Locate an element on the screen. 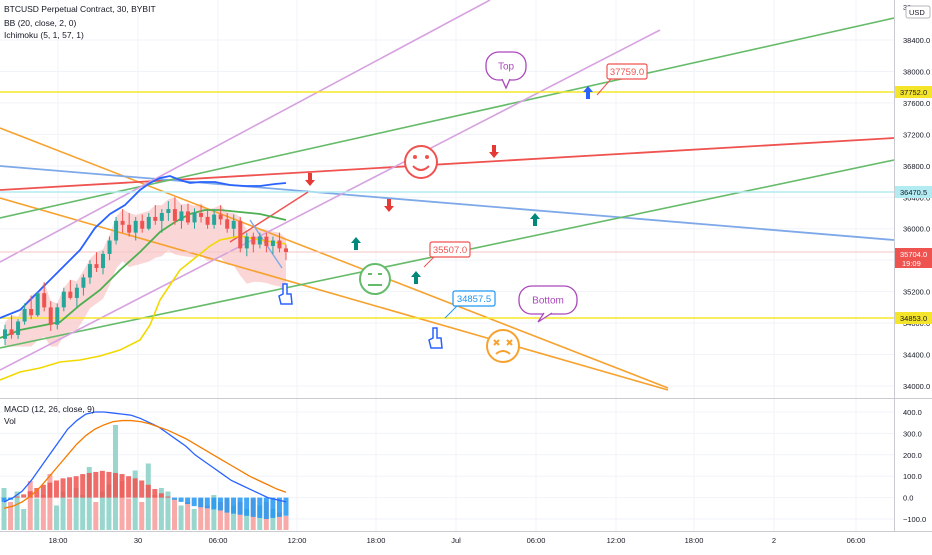  price-tick-label: 37200.0 is located at coordinates (916, 134).